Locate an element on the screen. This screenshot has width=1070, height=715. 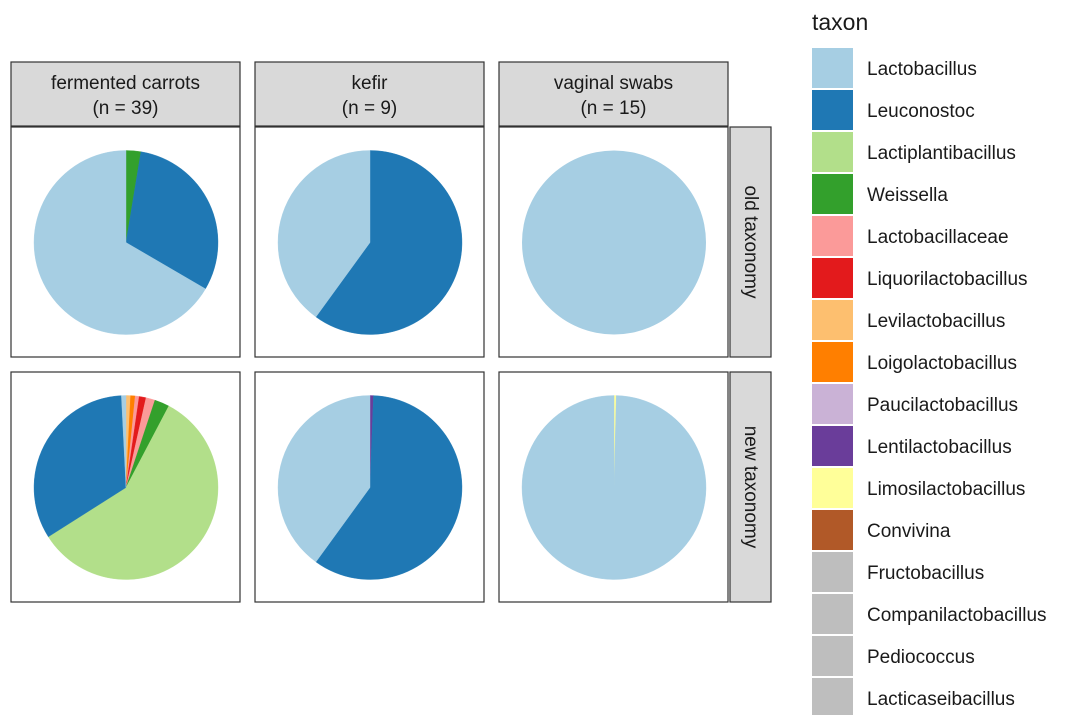
column-strip-label: vaginal swabs is located at coordinates (613, 83).